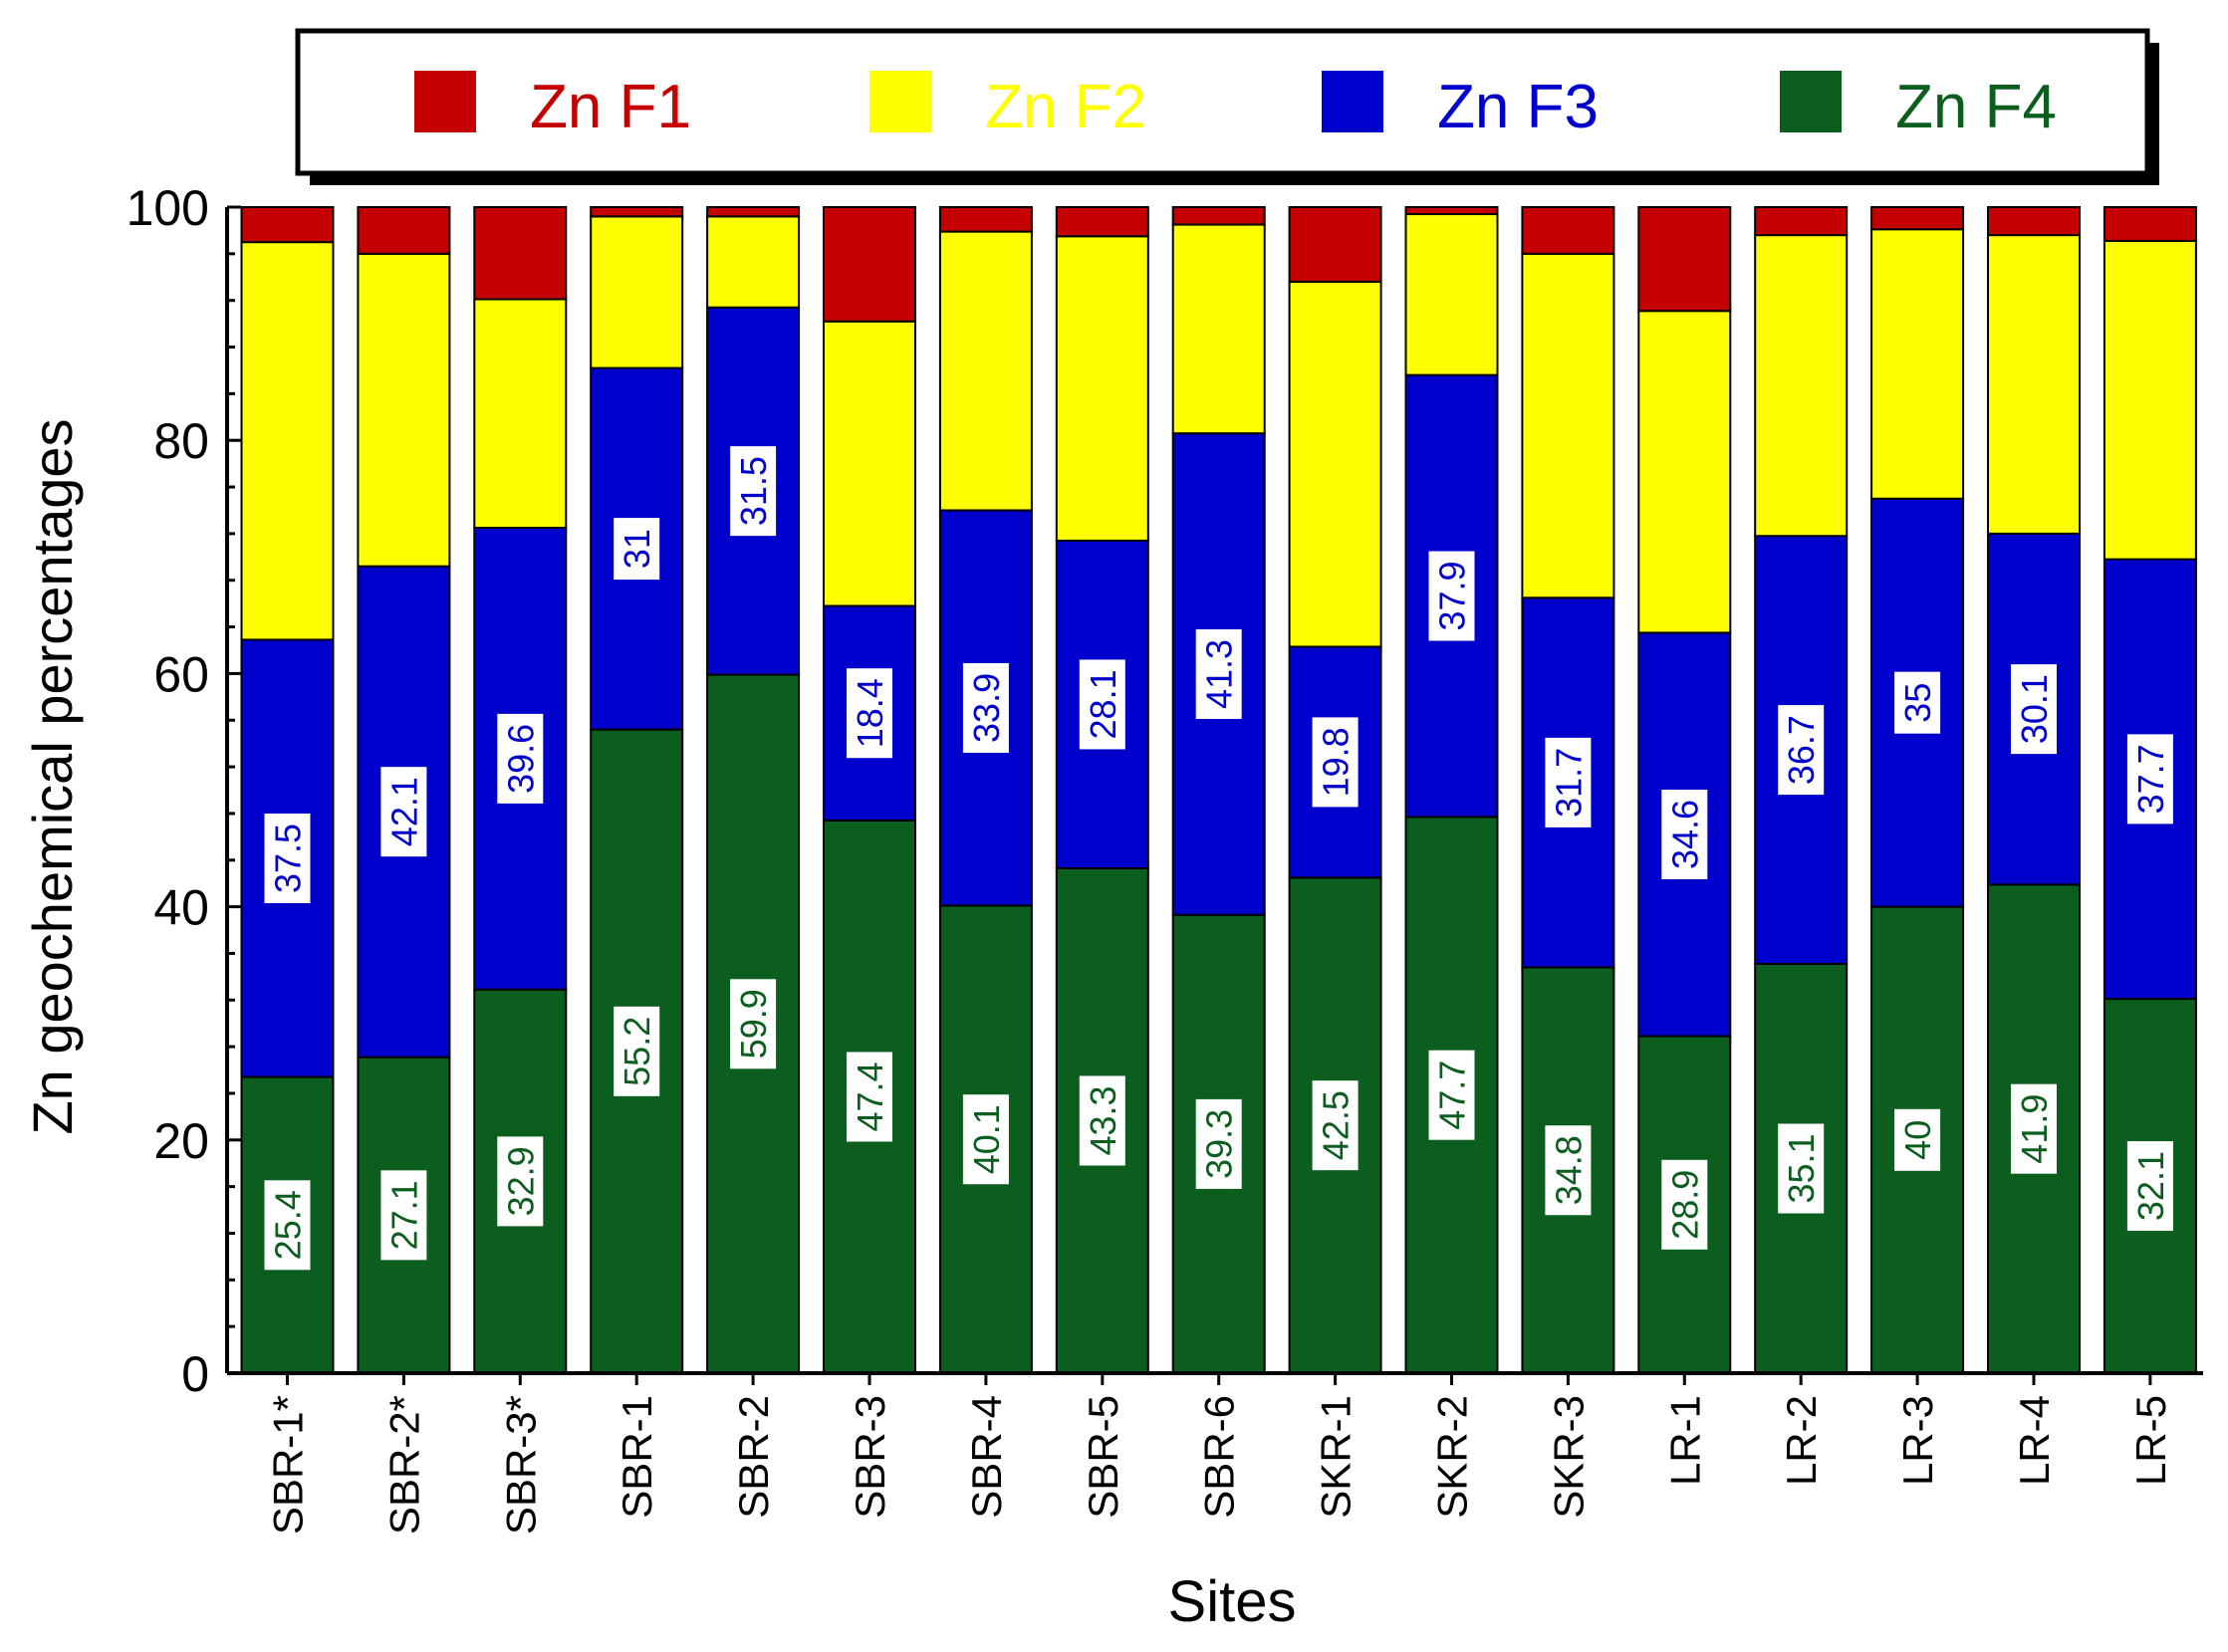  I want to click on value-label-zn-f4-SBR-2: 59.9, so click(753, 1024).